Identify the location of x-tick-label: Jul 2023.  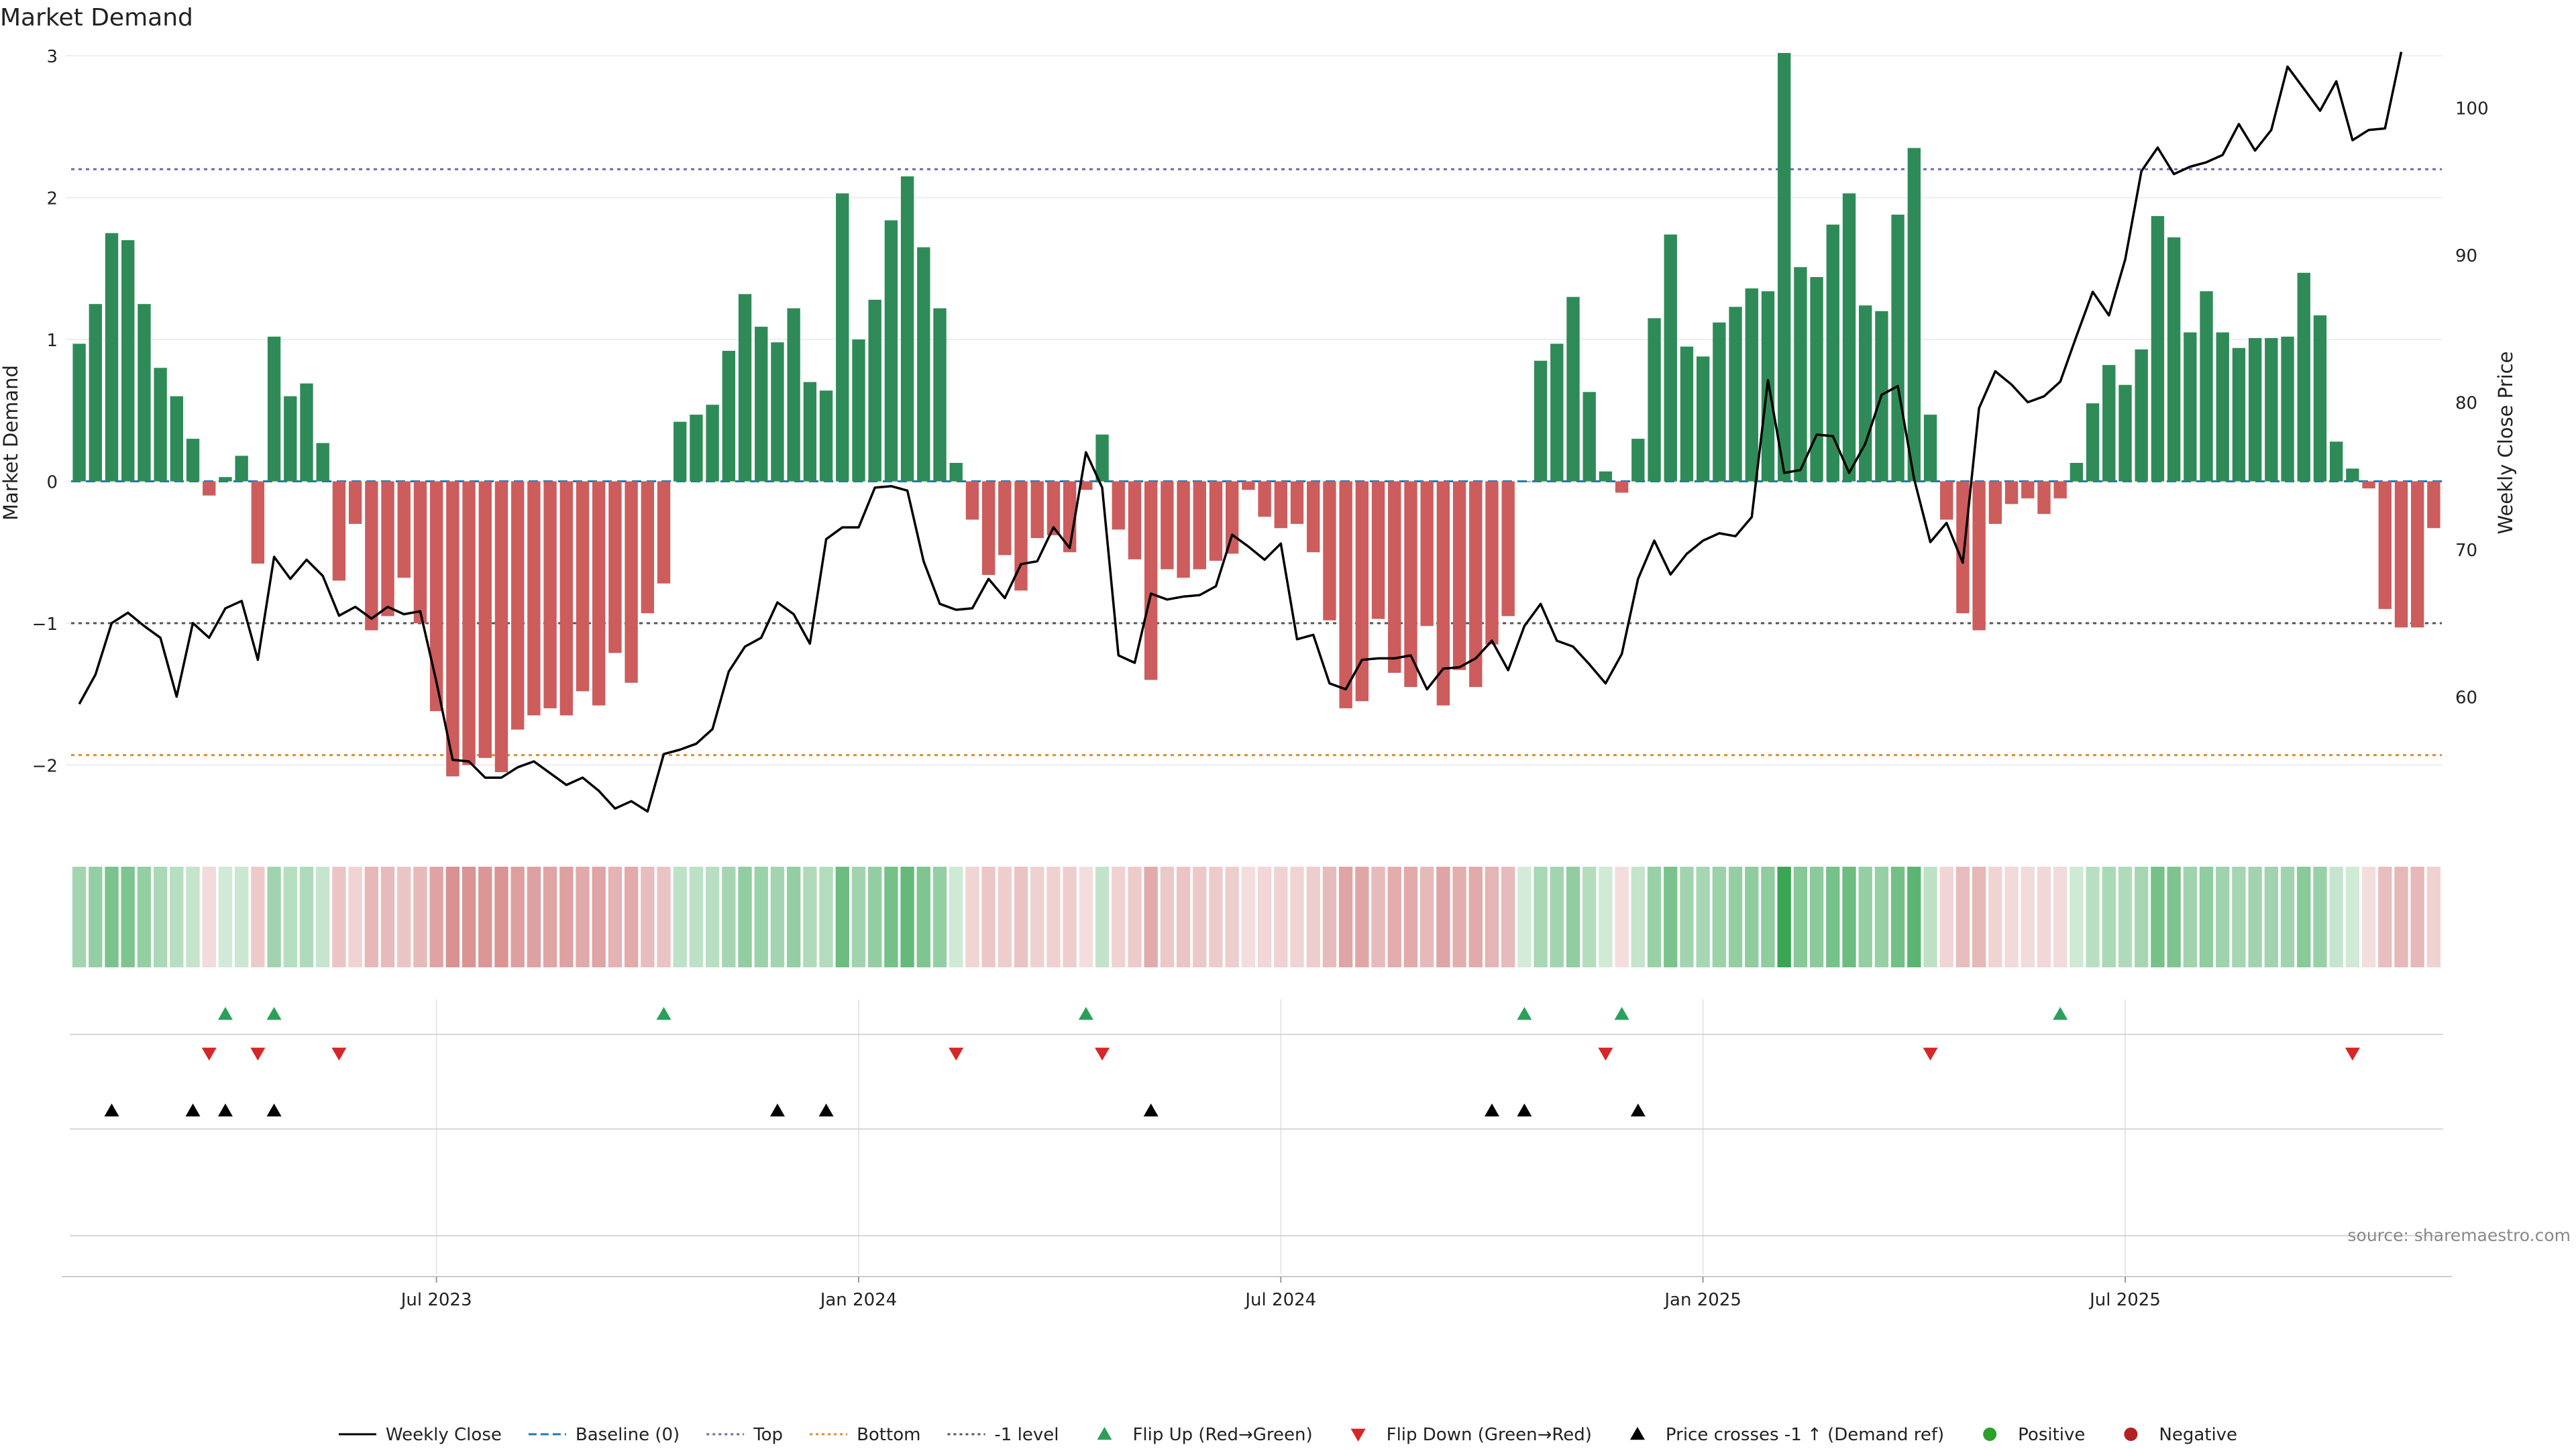
(436, 1300).